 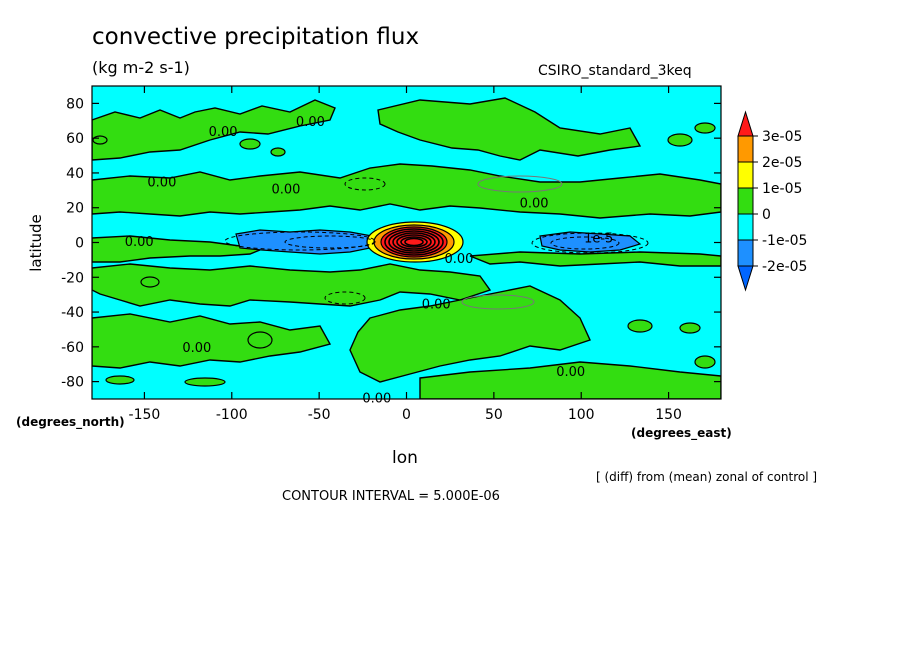 What do you see at coordinates (292, 285) in the screenshot?
I see `field-region-south-west` at bounding box center [292, 285].